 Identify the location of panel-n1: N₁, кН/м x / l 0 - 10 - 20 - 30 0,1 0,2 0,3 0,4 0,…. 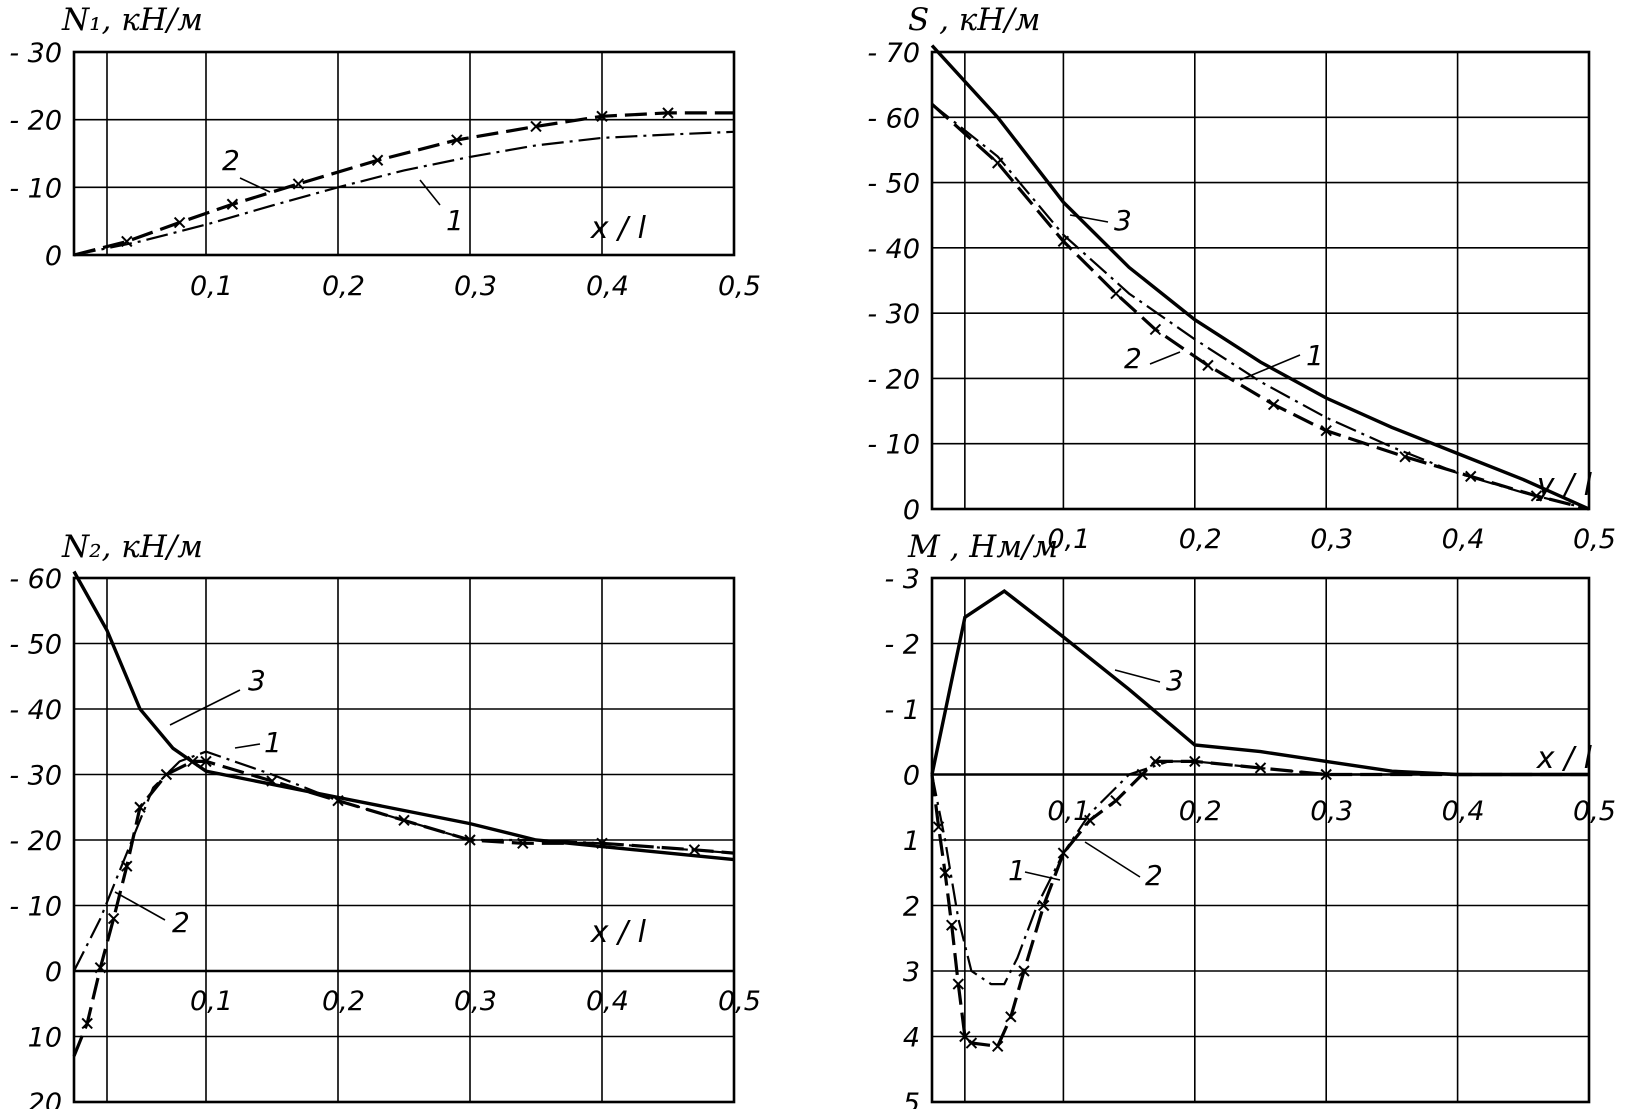
(385, 152).